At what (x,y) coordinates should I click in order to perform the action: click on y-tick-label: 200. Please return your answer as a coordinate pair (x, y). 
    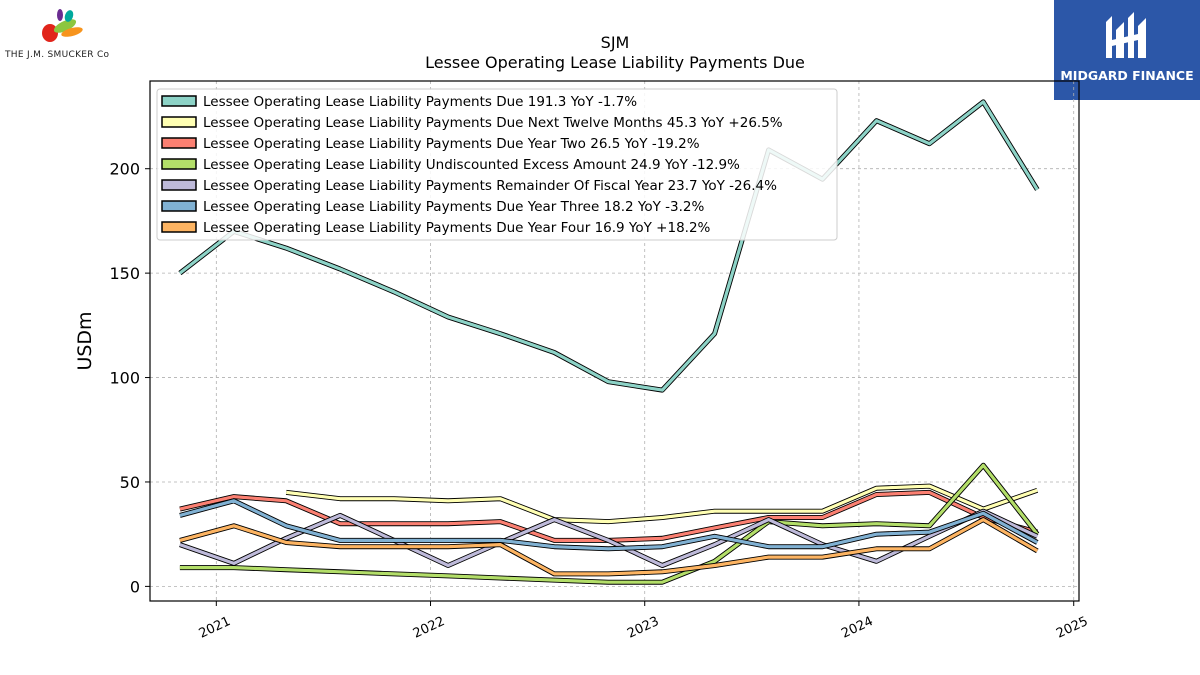
    Looking at the image, I should click on (124, 169).